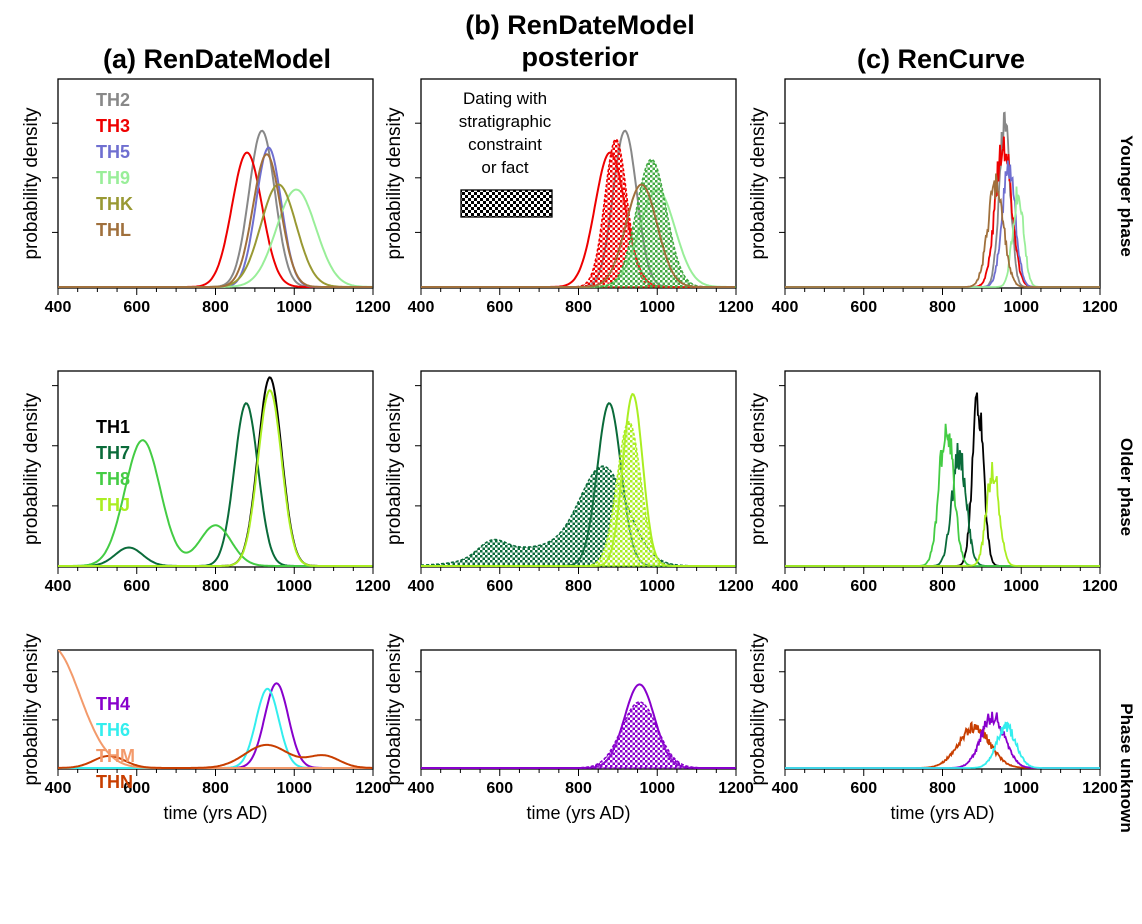 Image resolution: width=1142 pixels, height=924 pixels. What do you see at coordinates (217, 59) in the screenshot?
I see `column-title-a: (a) RenDateModel` at bounding box center [217, 59].